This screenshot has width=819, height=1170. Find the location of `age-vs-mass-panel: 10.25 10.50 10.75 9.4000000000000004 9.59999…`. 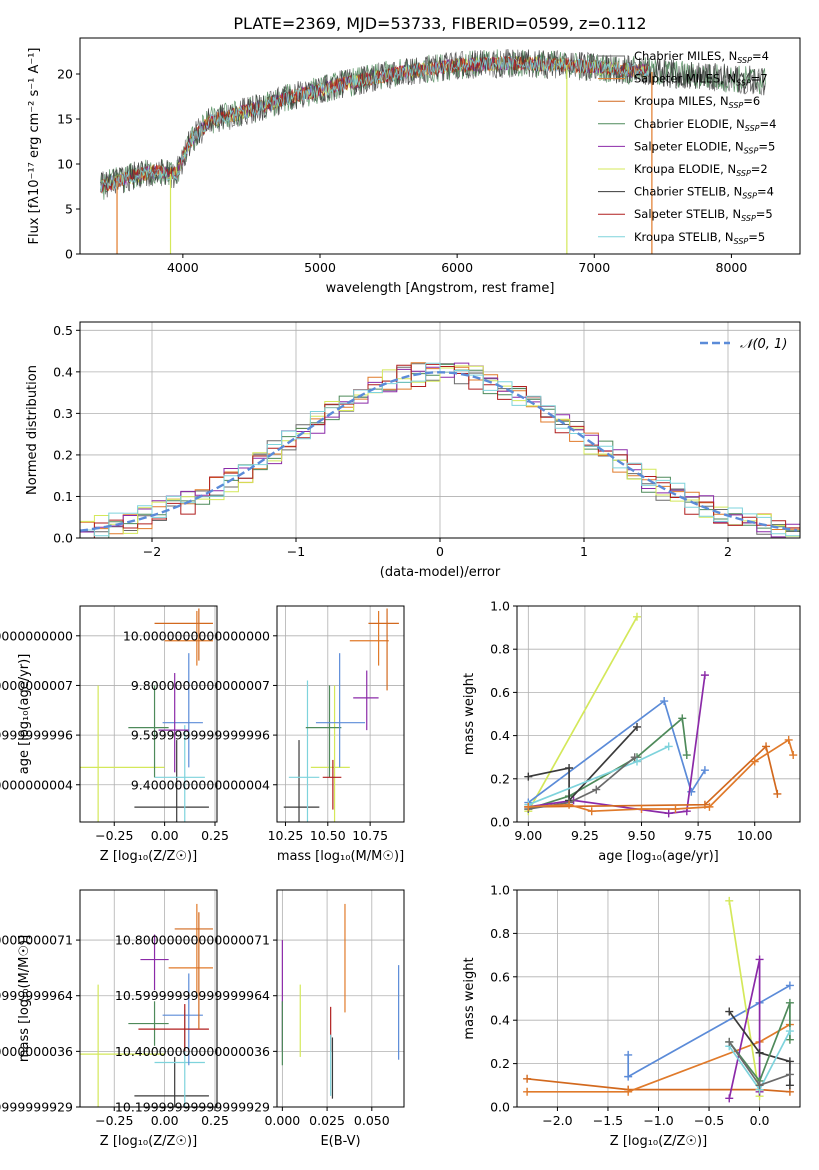

age-vs-mass-panel: 10.25 10.50 10.75 9.4000000000000004 9.59999… is located at coordinates (264, 734).